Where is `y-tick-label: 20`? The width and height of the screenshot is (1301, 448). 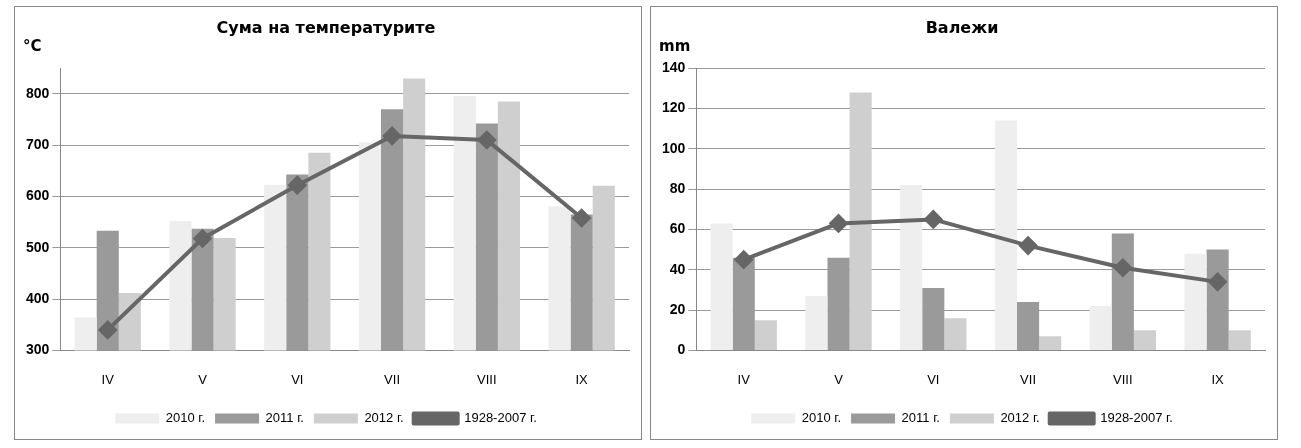 y-tick-label: 20 is located at coordinates (677, 308).